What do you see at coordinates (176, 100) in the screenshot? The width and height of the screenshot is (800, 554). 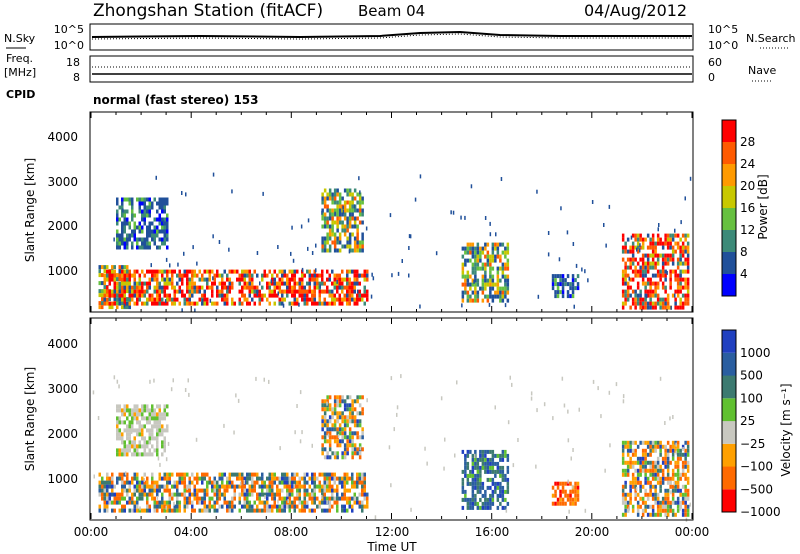 I see `mode-text: normal (fast stereo) 153` at bounding box center [176, 100].